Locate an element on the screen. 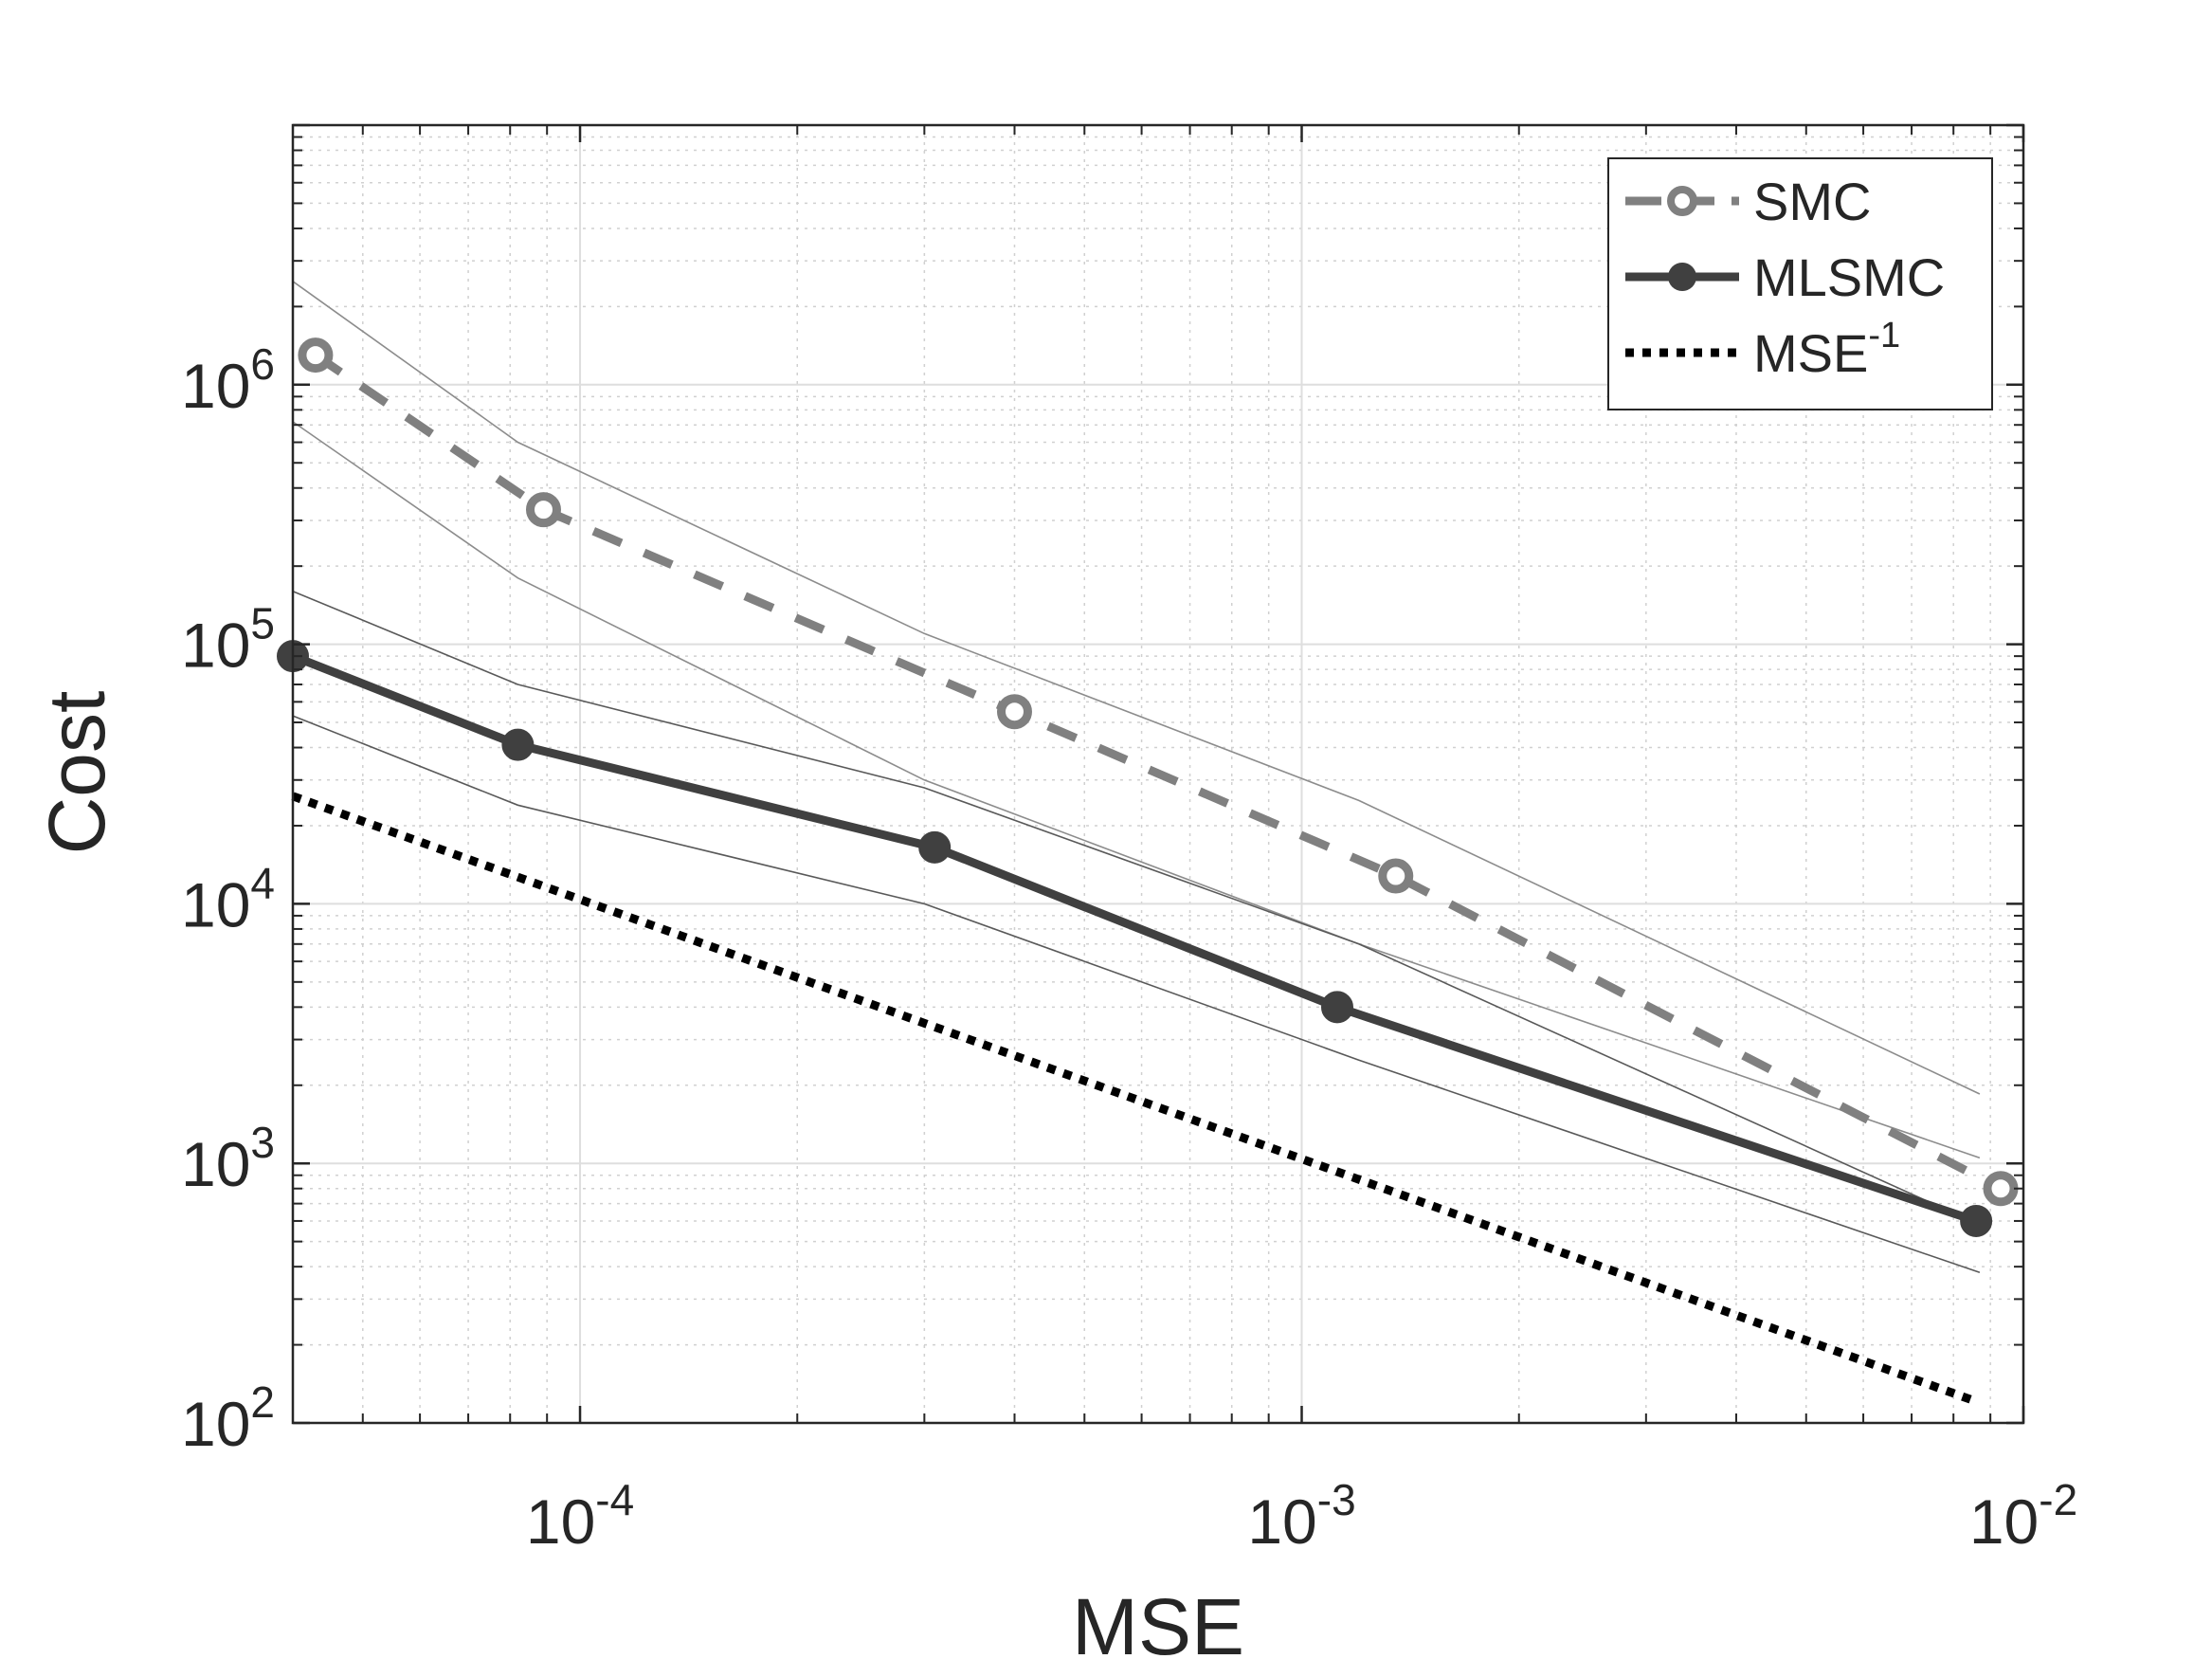 Image resolution: width=2212 pixels, height=1659 pixels. y-tick-label: 10³ is located at coordinates (228, 1158).